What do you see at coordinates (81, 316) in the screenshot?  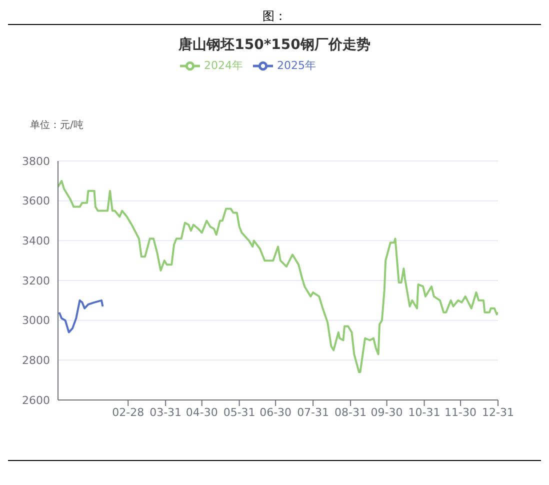 I see `line-series` at bounding box center [81, 316].